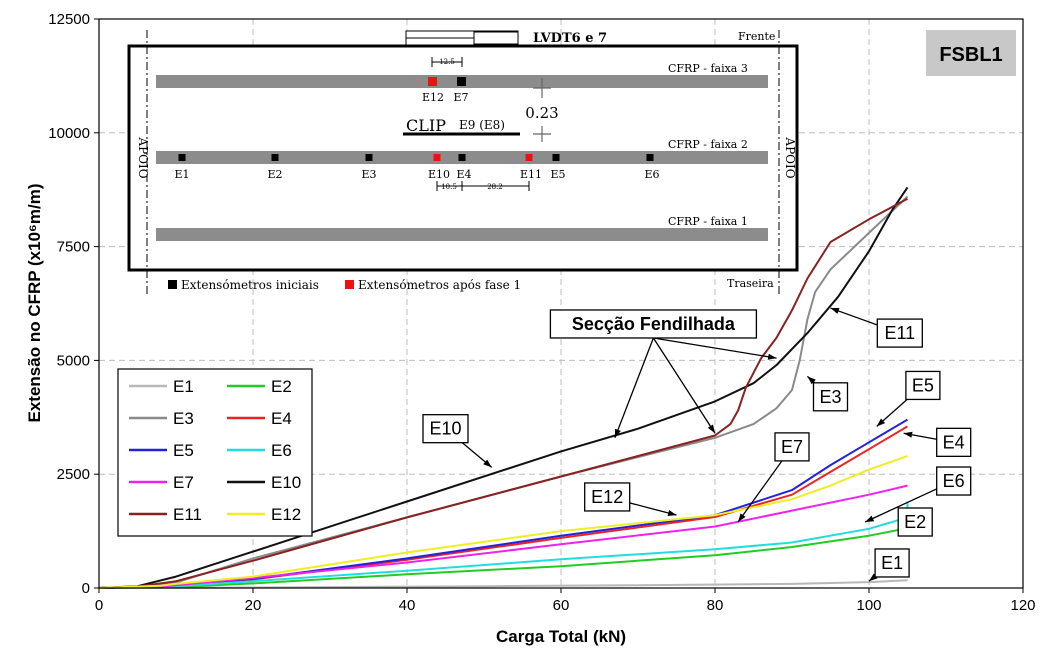  Describe the element at coordinates (275, 157) in the screenshot. I see `gauge-e2-marker` at that location.